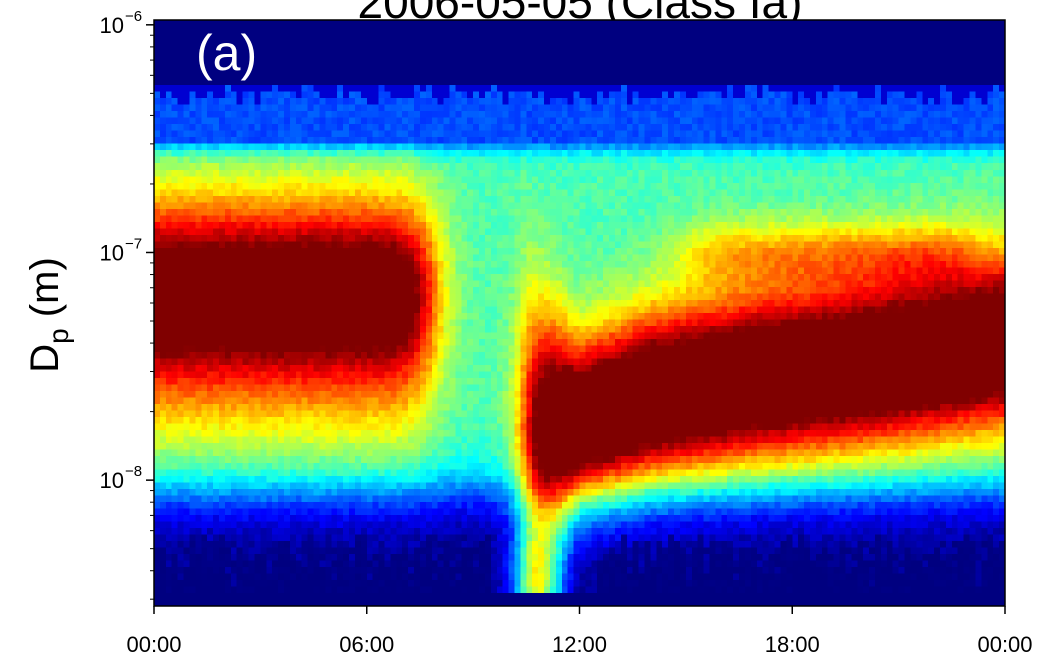  What do you see at coordinates (226, 53) in the screenshot?
I see `panel-label: (a)` at bounding box center [226, 53].